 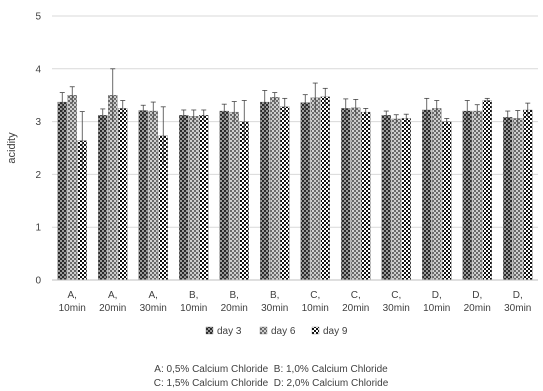 What do you see at coordinates (335, 331) in the screenshot?
I see `legend-label: day 9` at bounding box center [335, 331].